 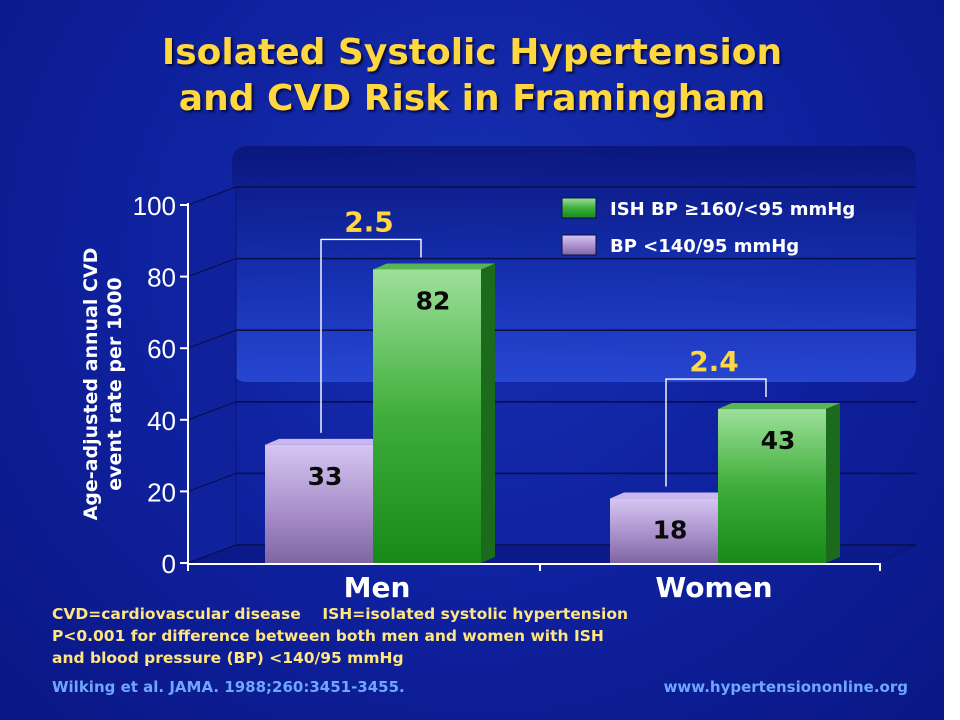 What do you see at coordinates (427, 416) in the screenshot?
I see `bar-men-ish` at bounding box center [427, 416].